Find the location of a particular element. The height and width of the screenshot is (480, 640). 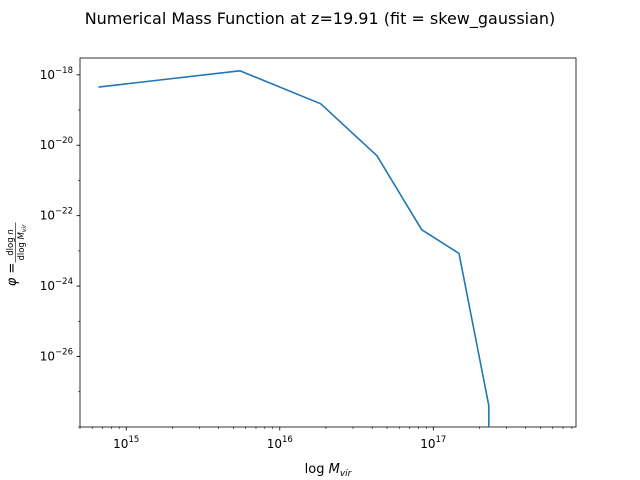

y-tick-label: 10−22 is located at coordinates (56, 215).